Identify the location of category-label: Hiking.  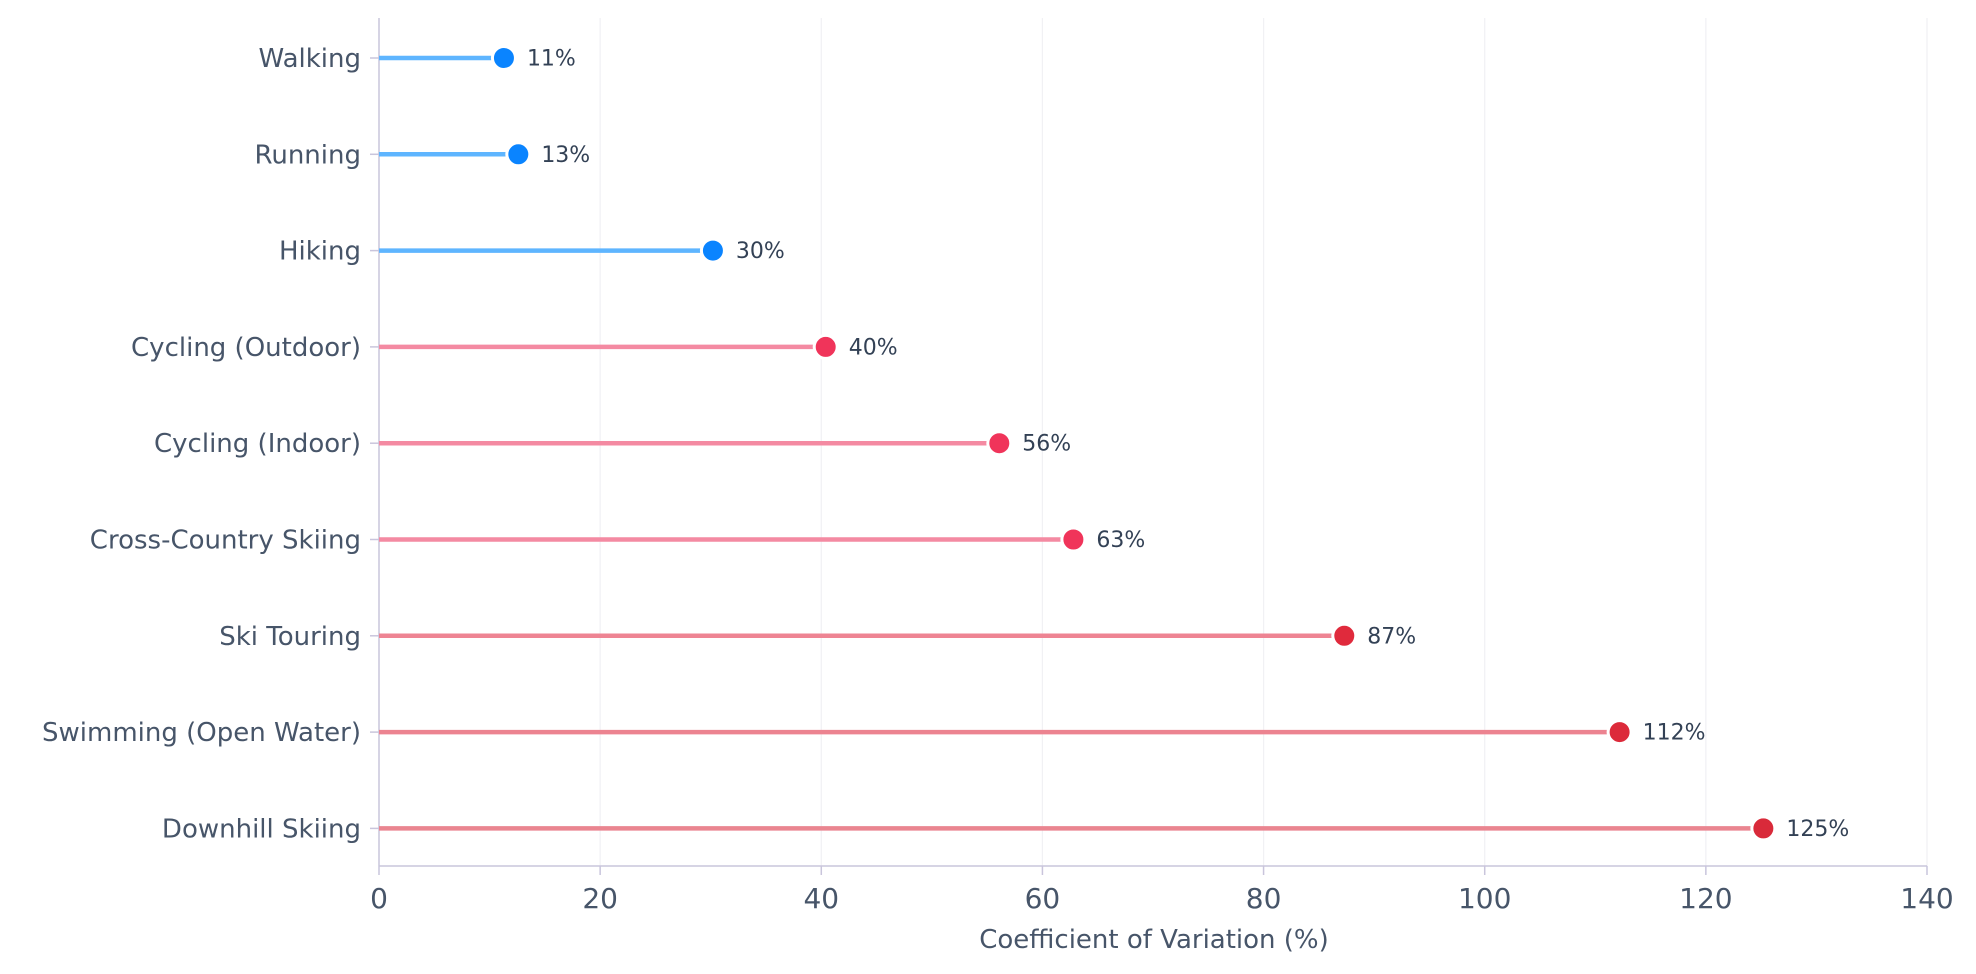
(320, 252).